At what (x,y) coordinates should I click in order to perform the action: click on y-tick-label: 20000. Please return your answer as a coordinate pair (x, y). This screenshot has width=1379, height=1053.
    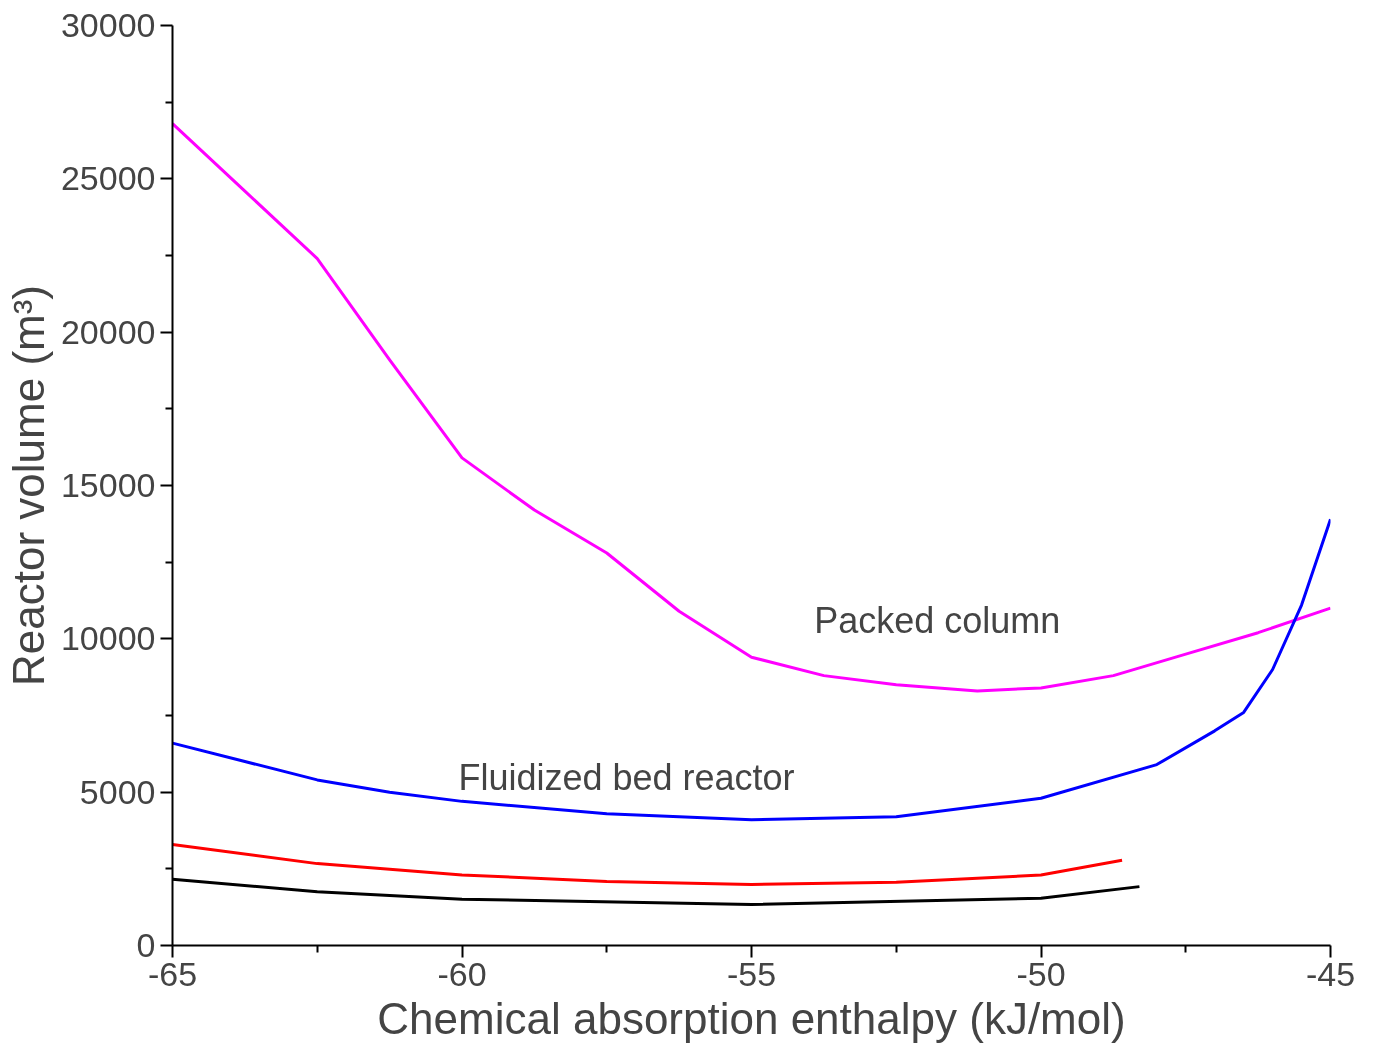
    Looking at the image, I should click on (108, 331).